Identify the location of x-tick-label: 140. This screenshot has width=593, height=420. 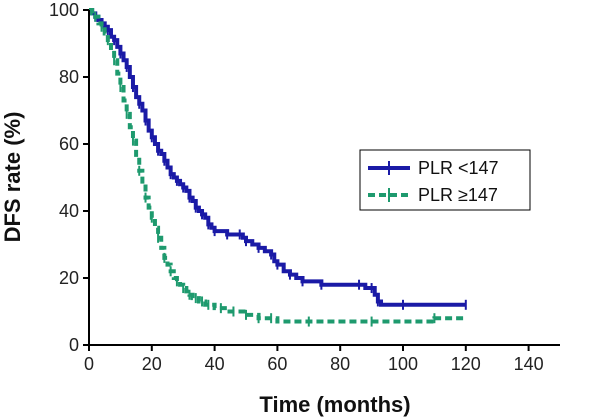
(529, 364).